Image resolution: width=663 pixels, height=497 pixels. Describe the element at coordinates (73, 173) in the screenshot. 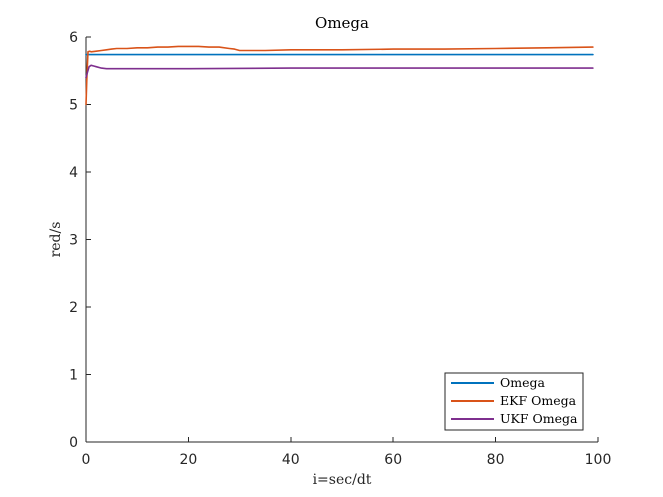

I see `y-tick-label: 4` at that location.